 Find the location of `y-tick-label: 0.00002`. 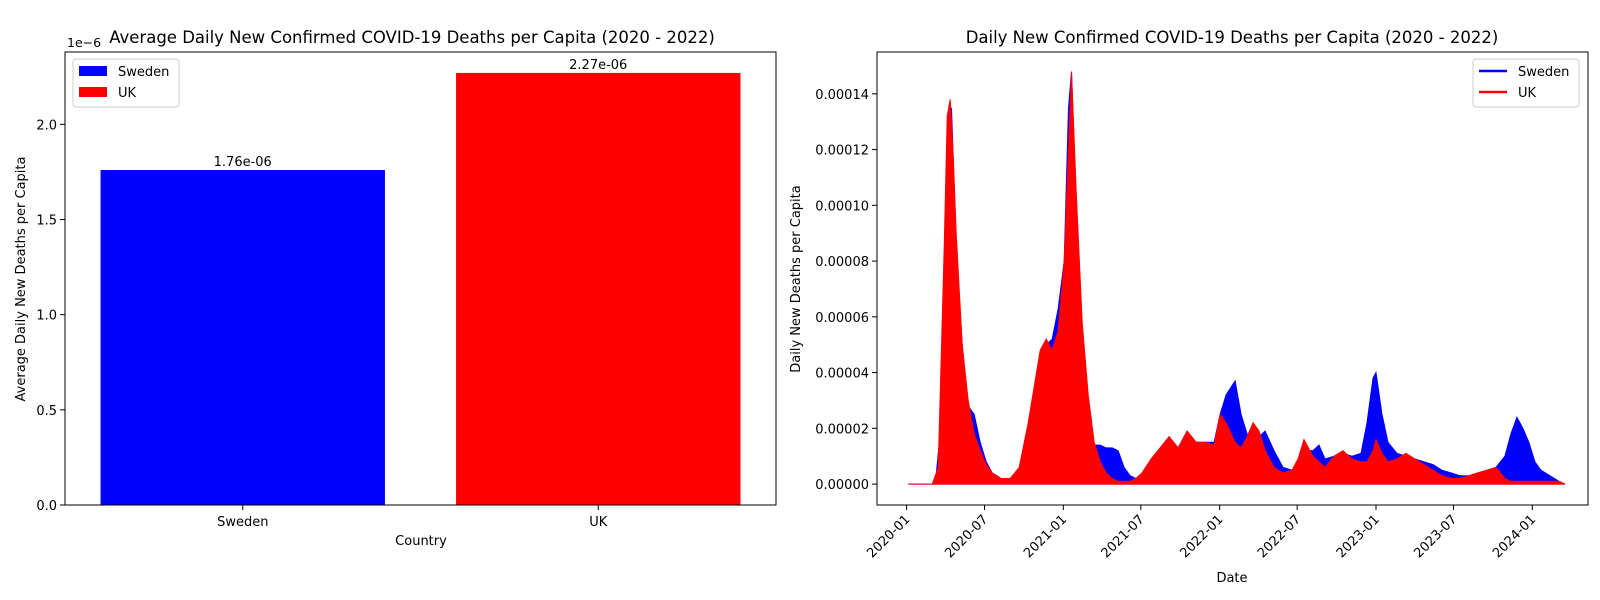

y-tick-label: 0.00002 is located at coordinates (842, 429).